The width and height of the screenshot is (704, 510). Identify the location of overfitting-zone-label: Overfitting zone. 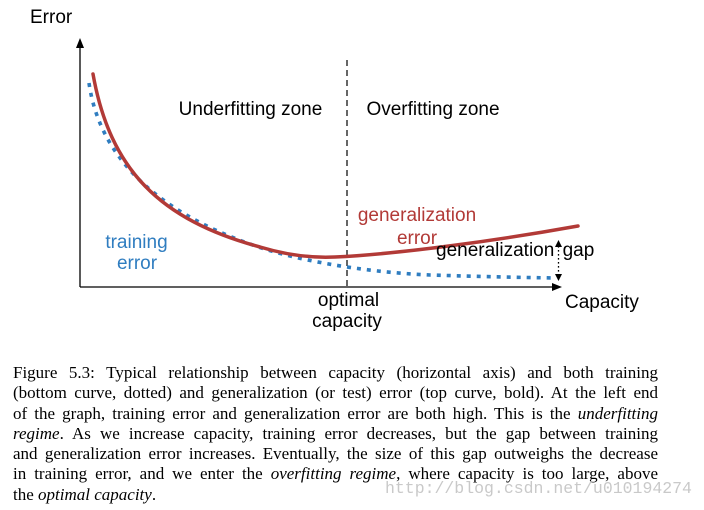
(432, 109).